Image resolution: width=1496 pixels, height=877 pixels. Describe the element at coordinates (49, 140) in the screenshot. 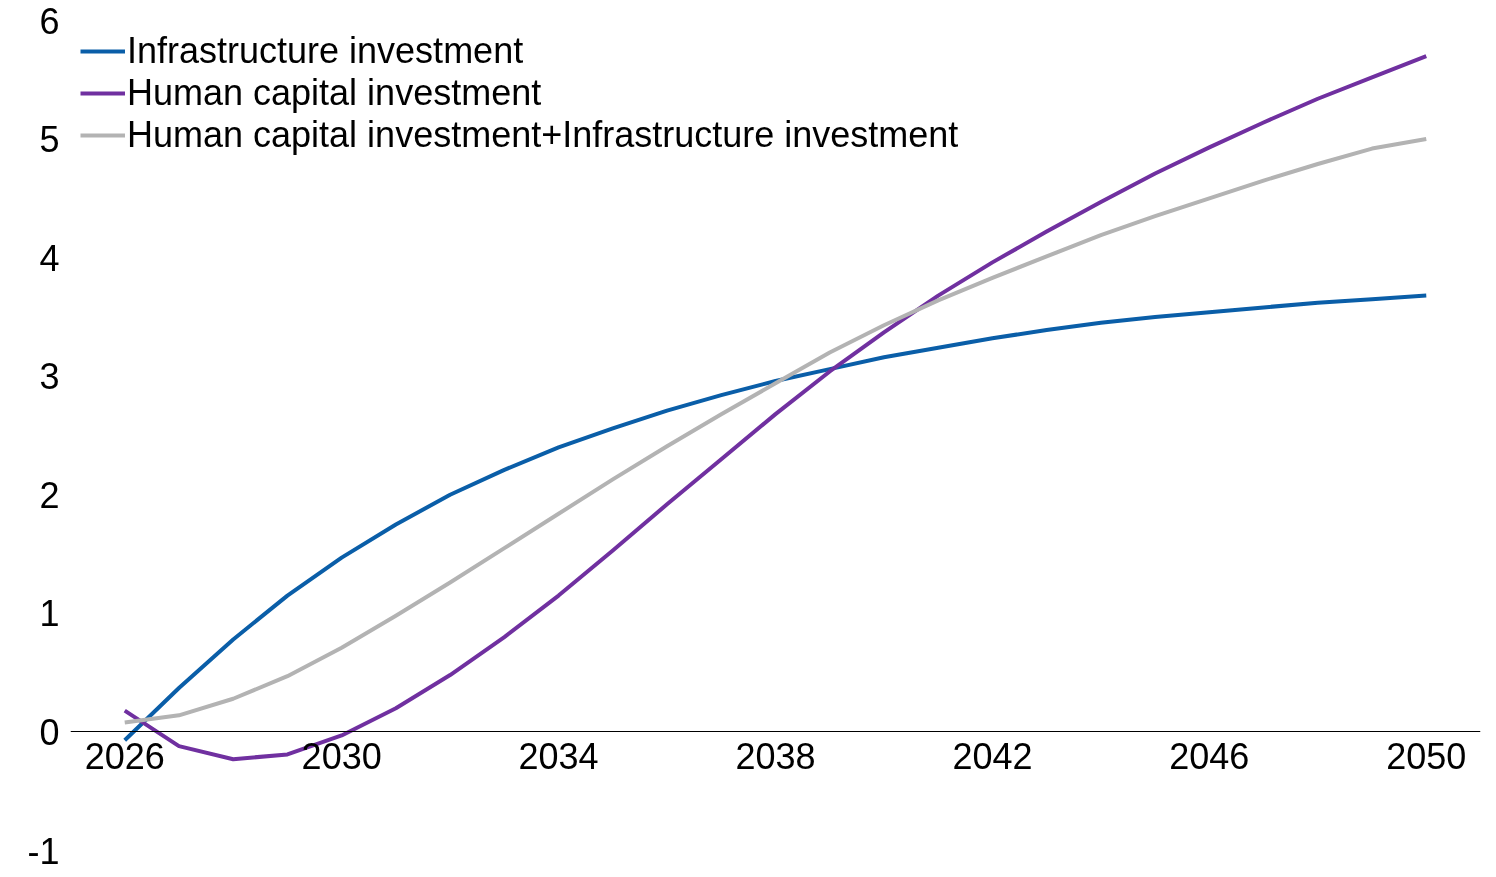

I see `y-tick-label: 5` at that location.